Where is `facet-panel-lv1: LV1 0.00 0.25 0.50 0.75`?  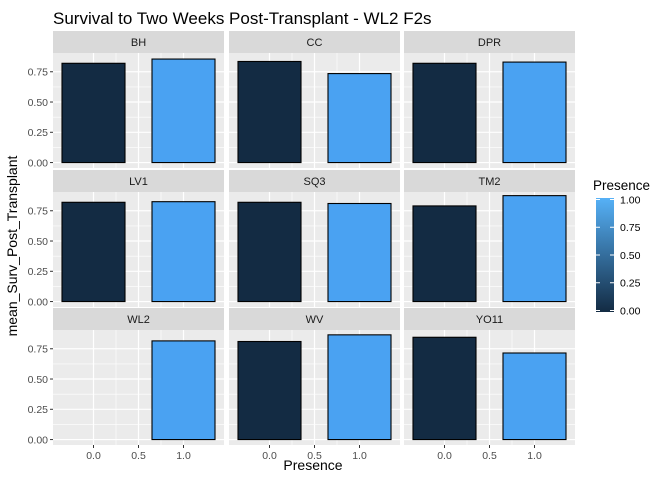 facet-panel-lv1: LV1 0.00 0.25 0.50 0.75 is located at coordinates (126, 239).